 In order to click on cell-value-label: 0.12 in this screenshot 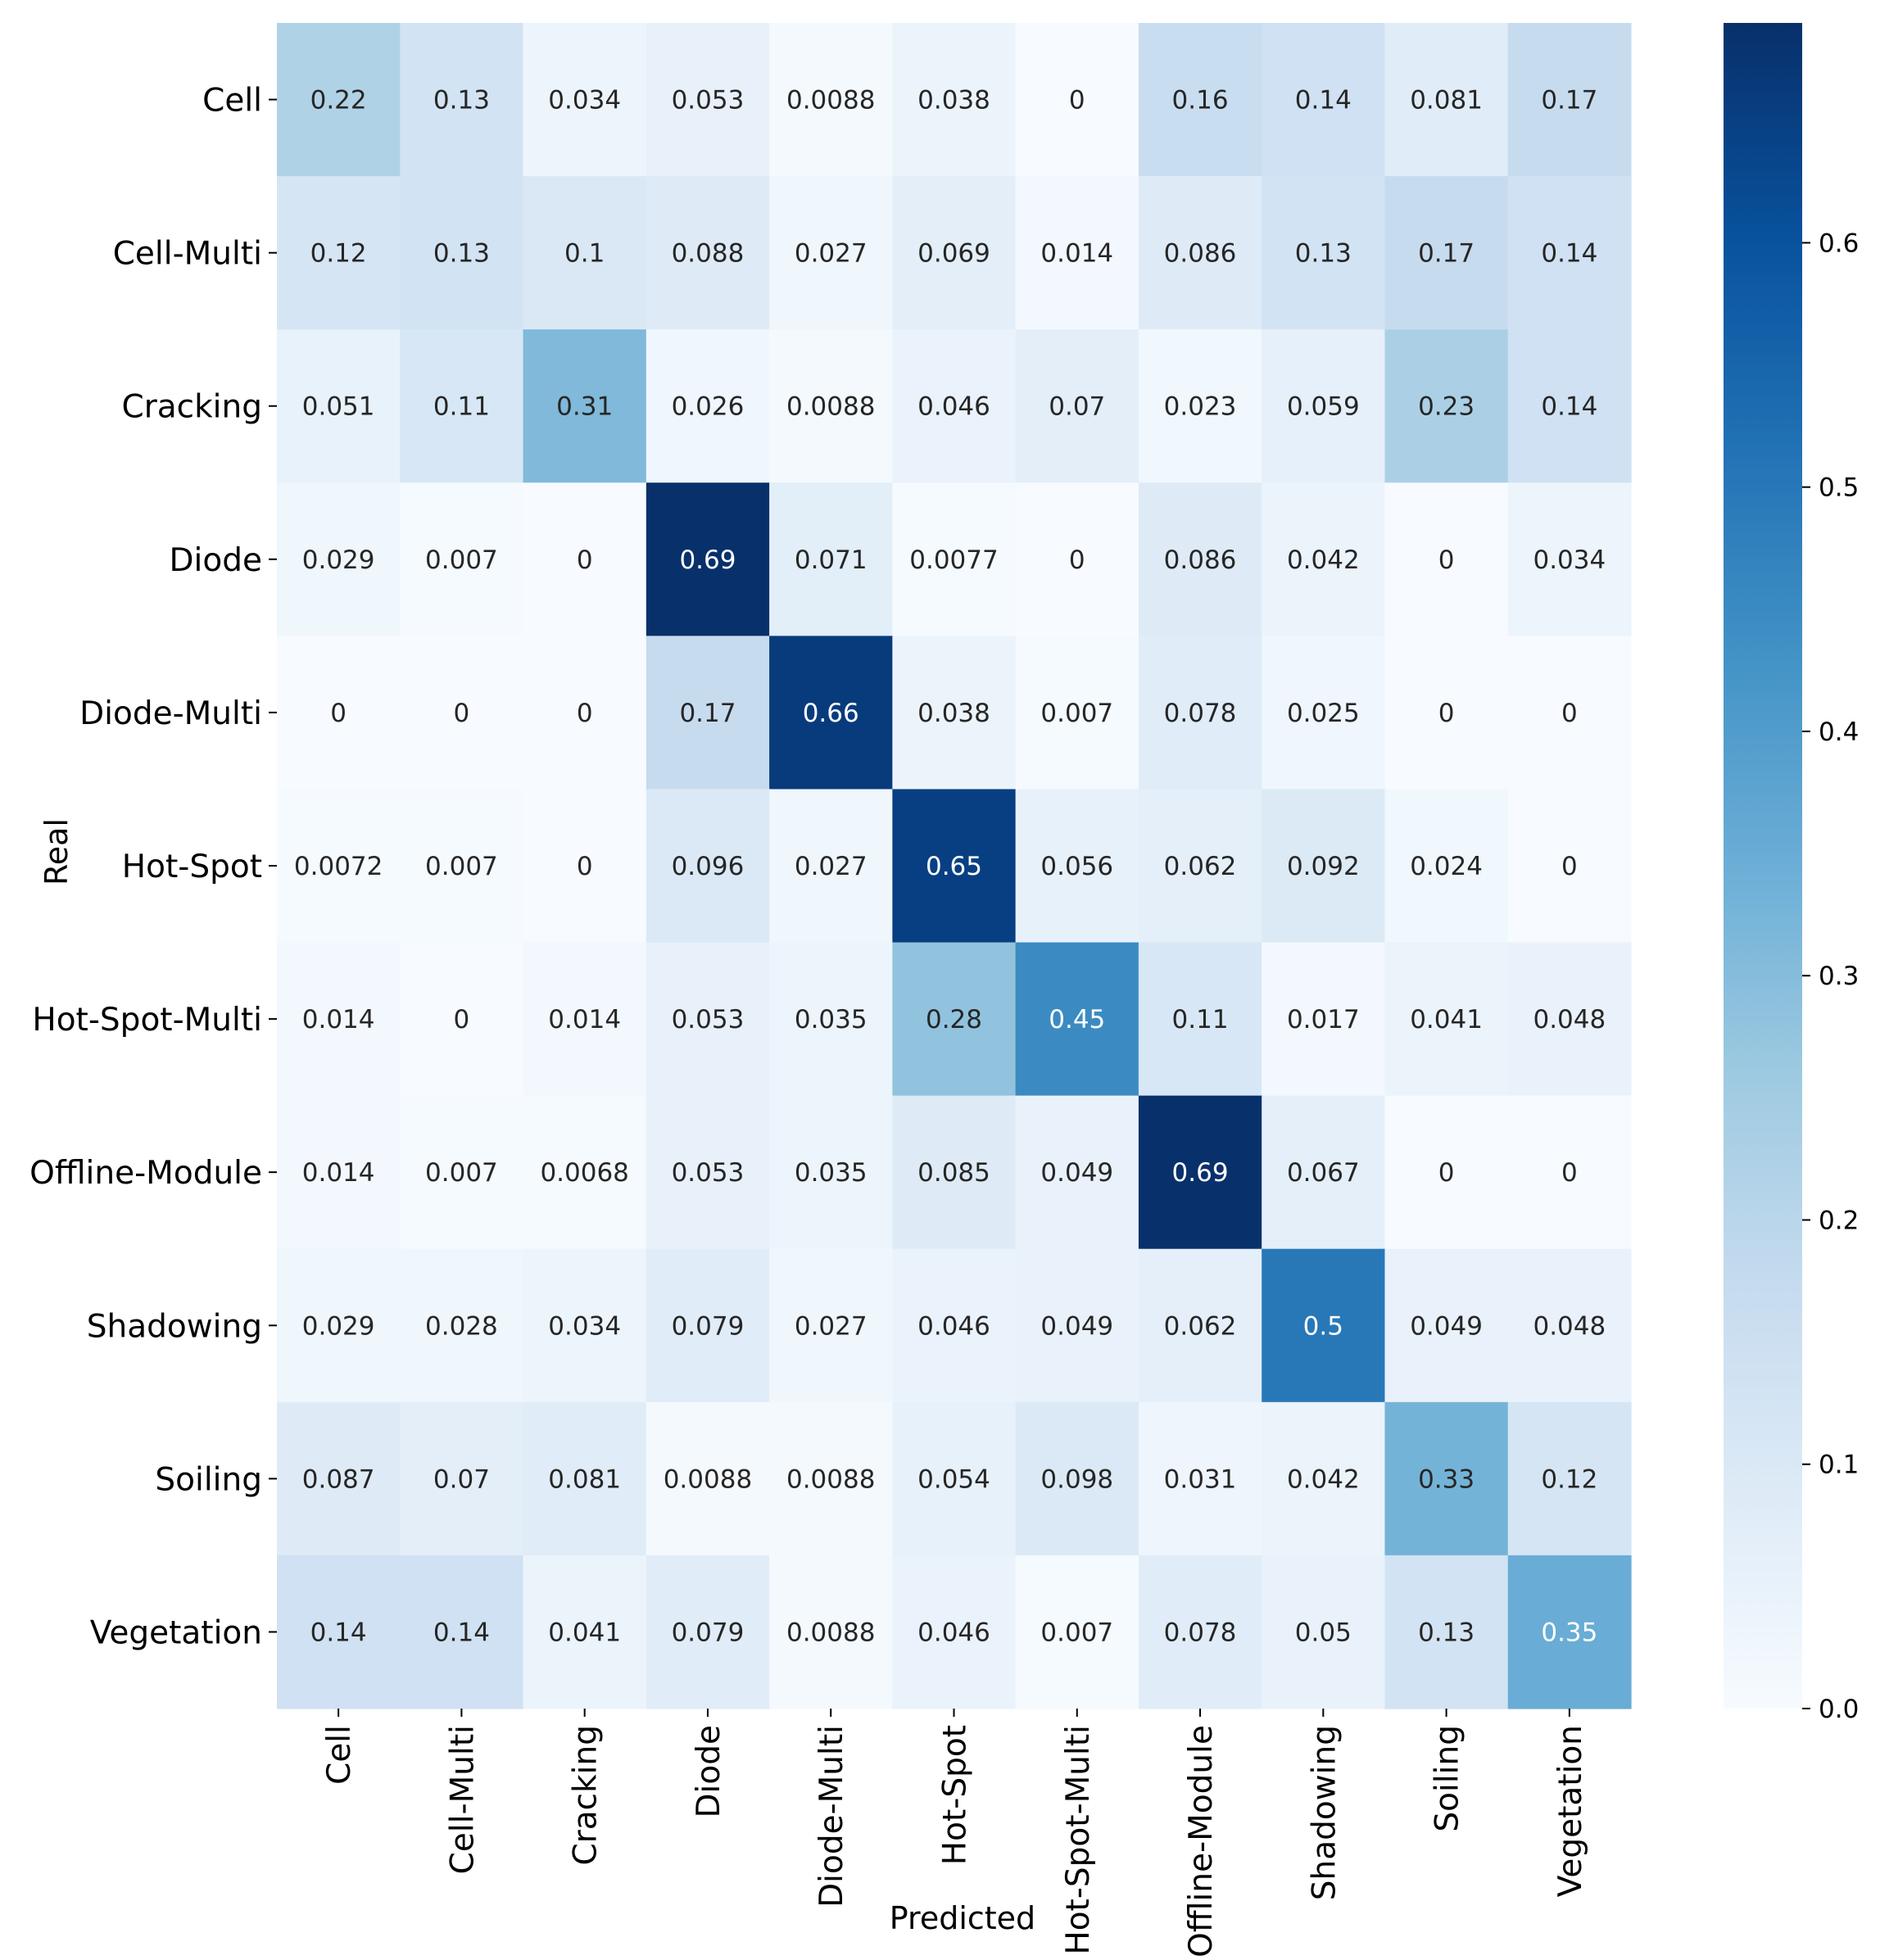, I will do `click(1569, 1479)`.